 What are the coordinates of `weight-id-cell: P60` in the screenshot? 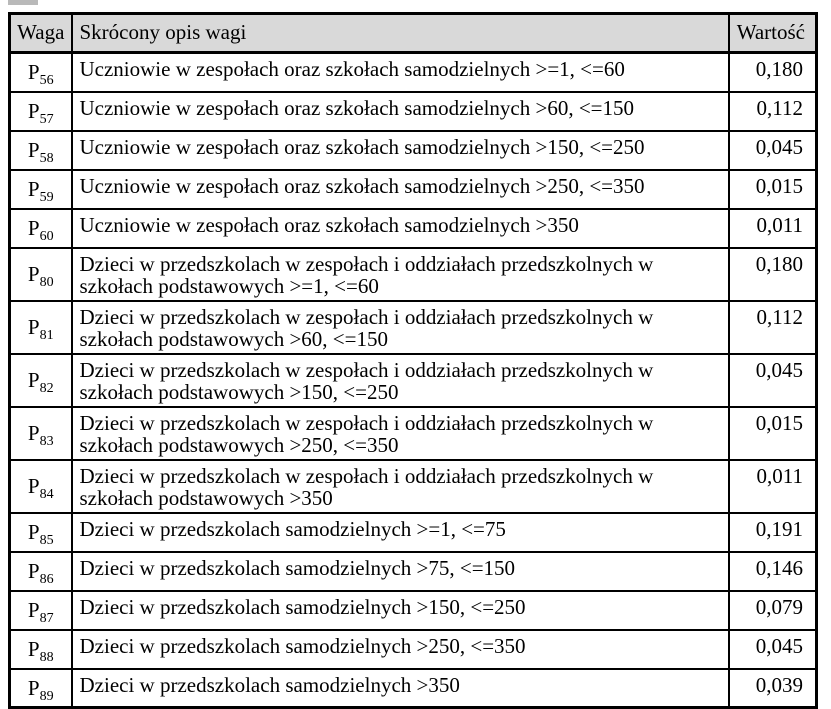 It's located at (40, 228).